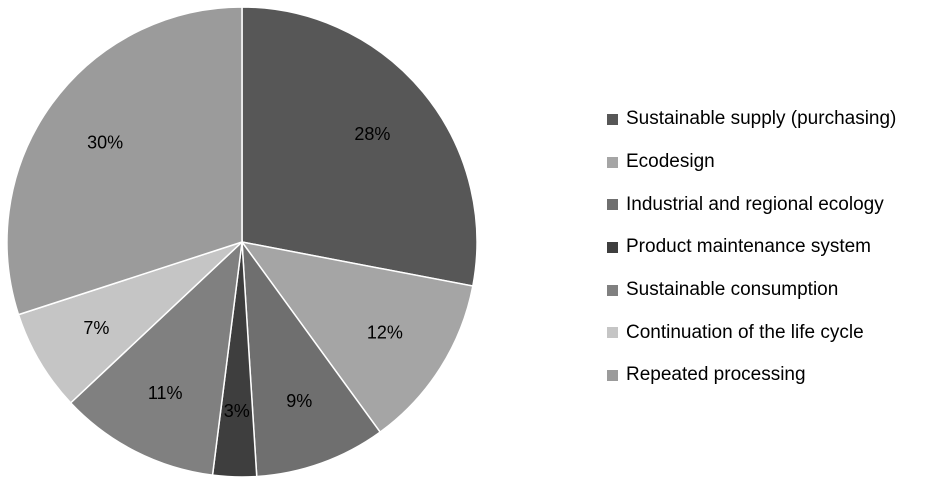  I want to click on legend-item: Sustainable consumption, so click(751, 290).